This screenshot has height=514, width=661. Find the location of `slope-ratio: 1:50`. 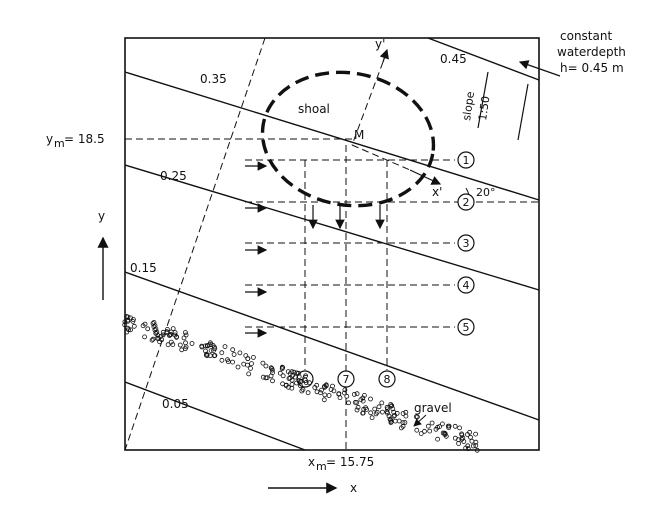

slope-ratio: 1:50 is located at coordinates (484, 108).